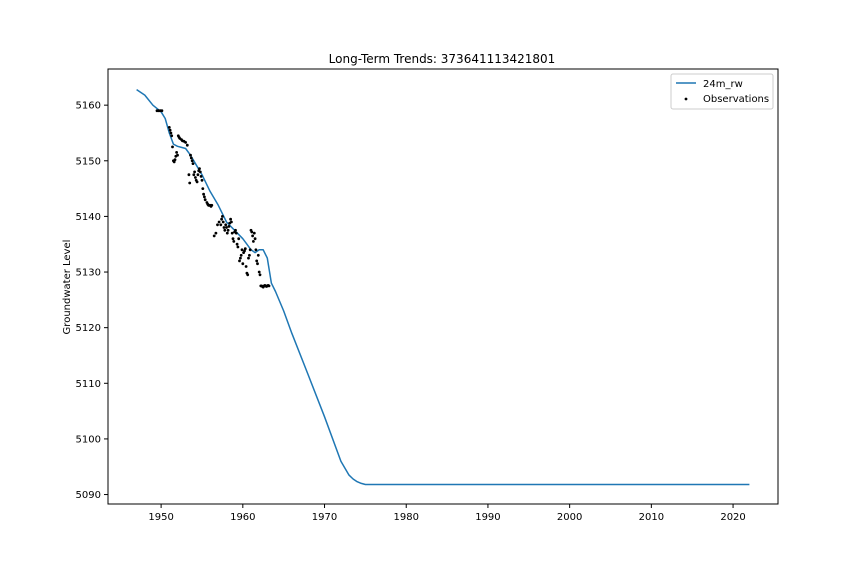 The image size is (864, 576). I want to click on y-tick-label: 5120, so click(88, 328).